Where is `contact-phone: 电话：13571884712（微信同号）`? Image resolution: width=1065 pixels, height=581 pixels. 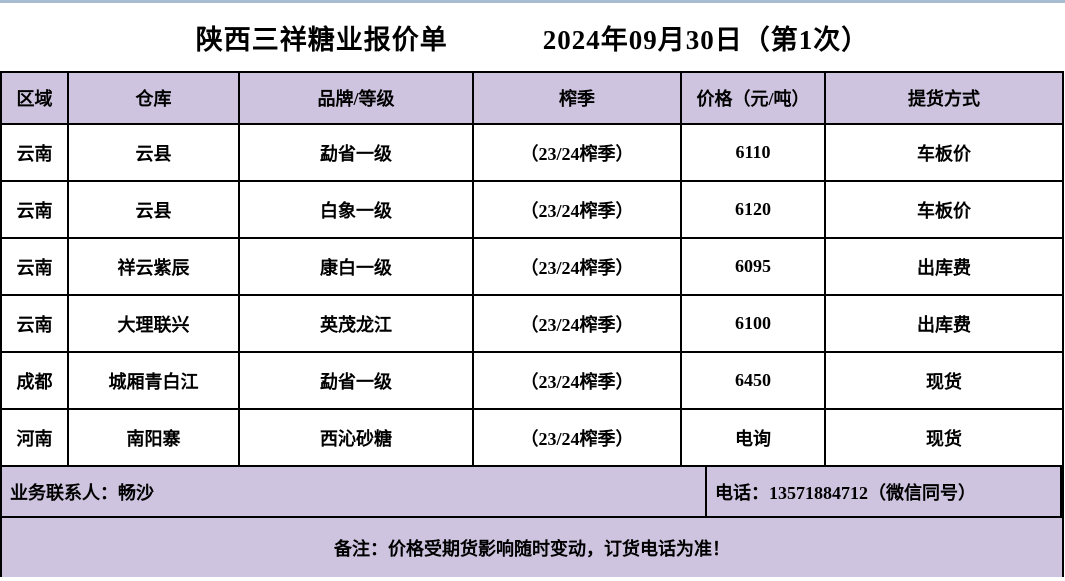 contact-phone: 电话：13571884712（微信同号） is located at coordinates (884, 492).